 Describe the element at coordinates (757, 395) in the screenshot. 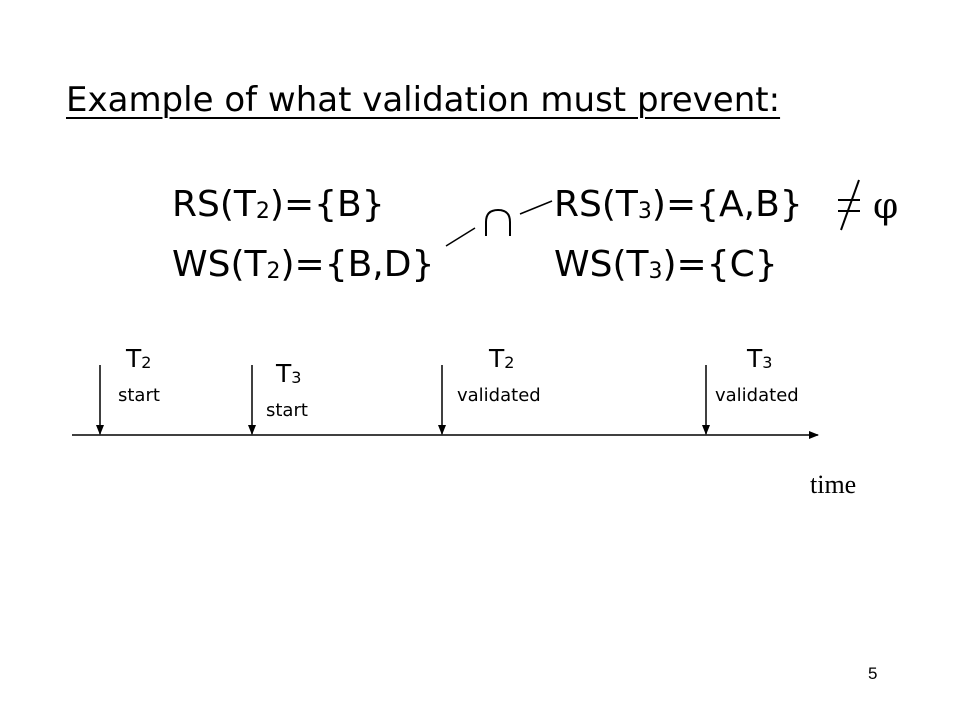

I see `timeline-event-t3-validated: validated` at that location.